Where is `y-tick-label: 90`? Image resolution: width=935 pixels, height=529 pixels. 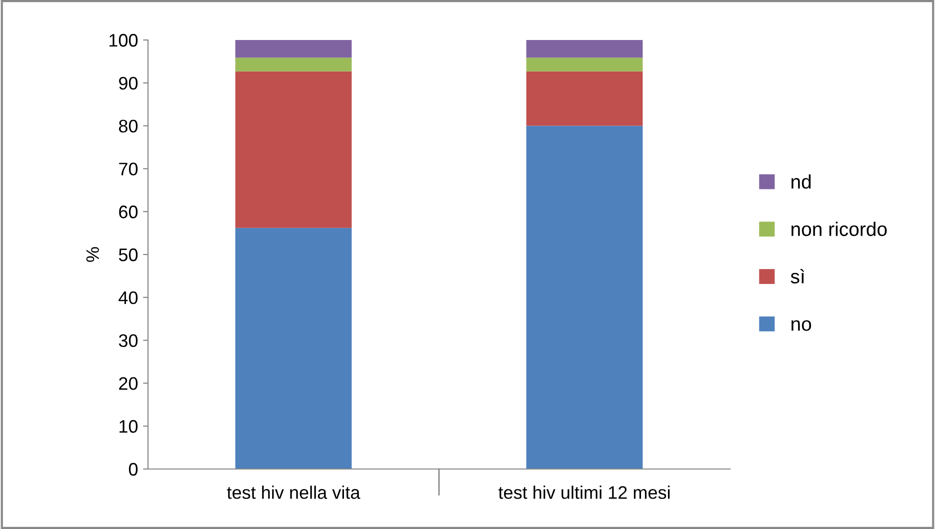
y-tick-label: 90 is located at coordinates (128, 83).